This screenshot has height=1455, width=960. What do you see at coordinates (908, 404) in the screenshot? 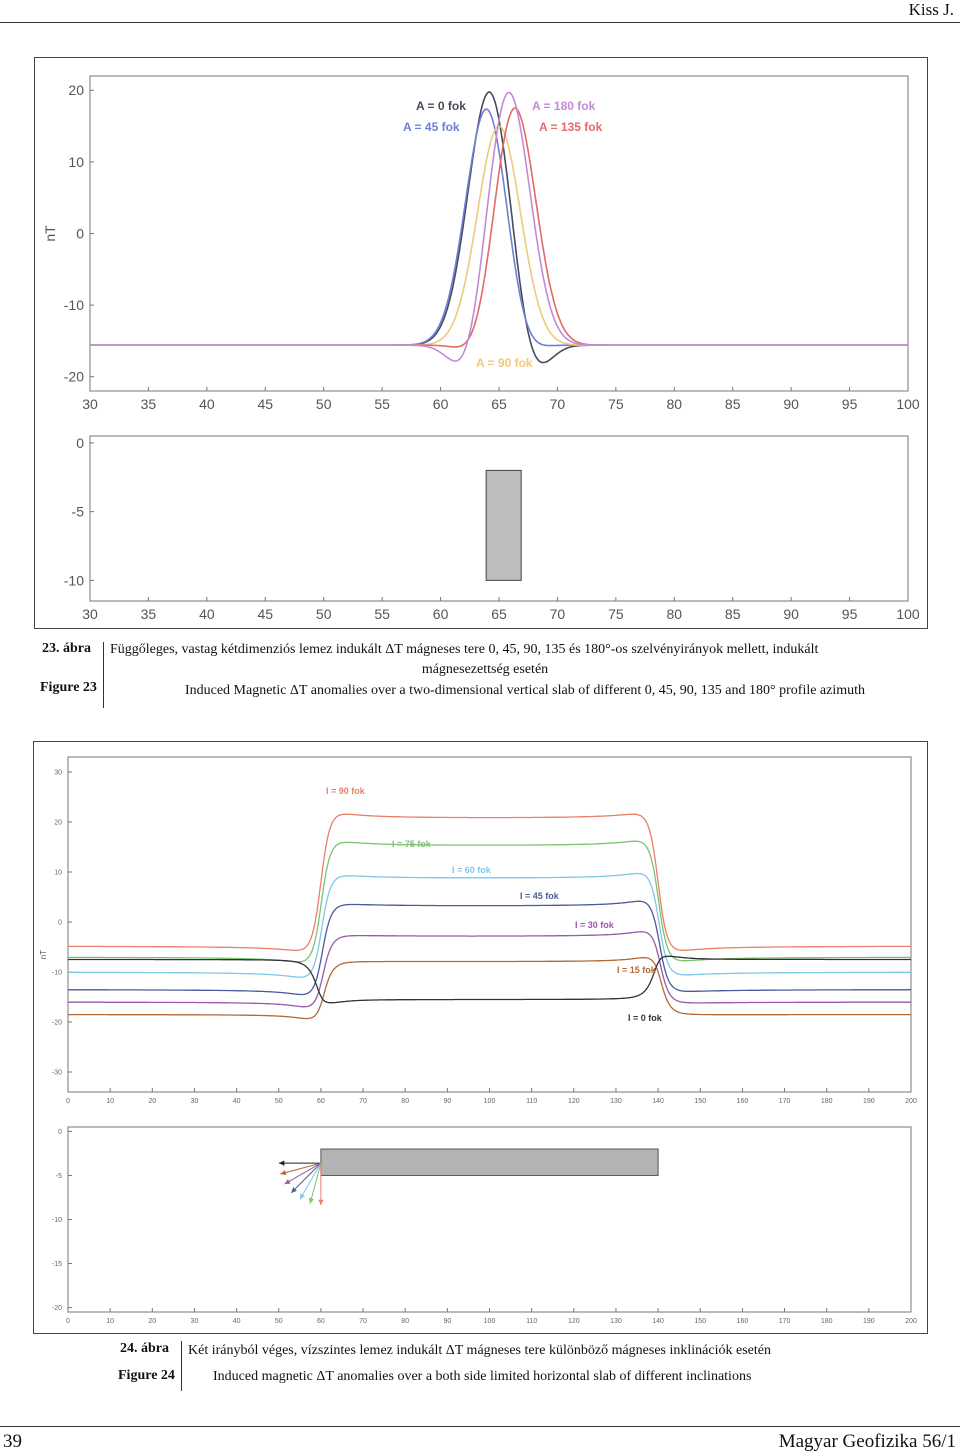
I see `fig23-anomaly-x-tick-label: 100` at bounding box center [908, 404].